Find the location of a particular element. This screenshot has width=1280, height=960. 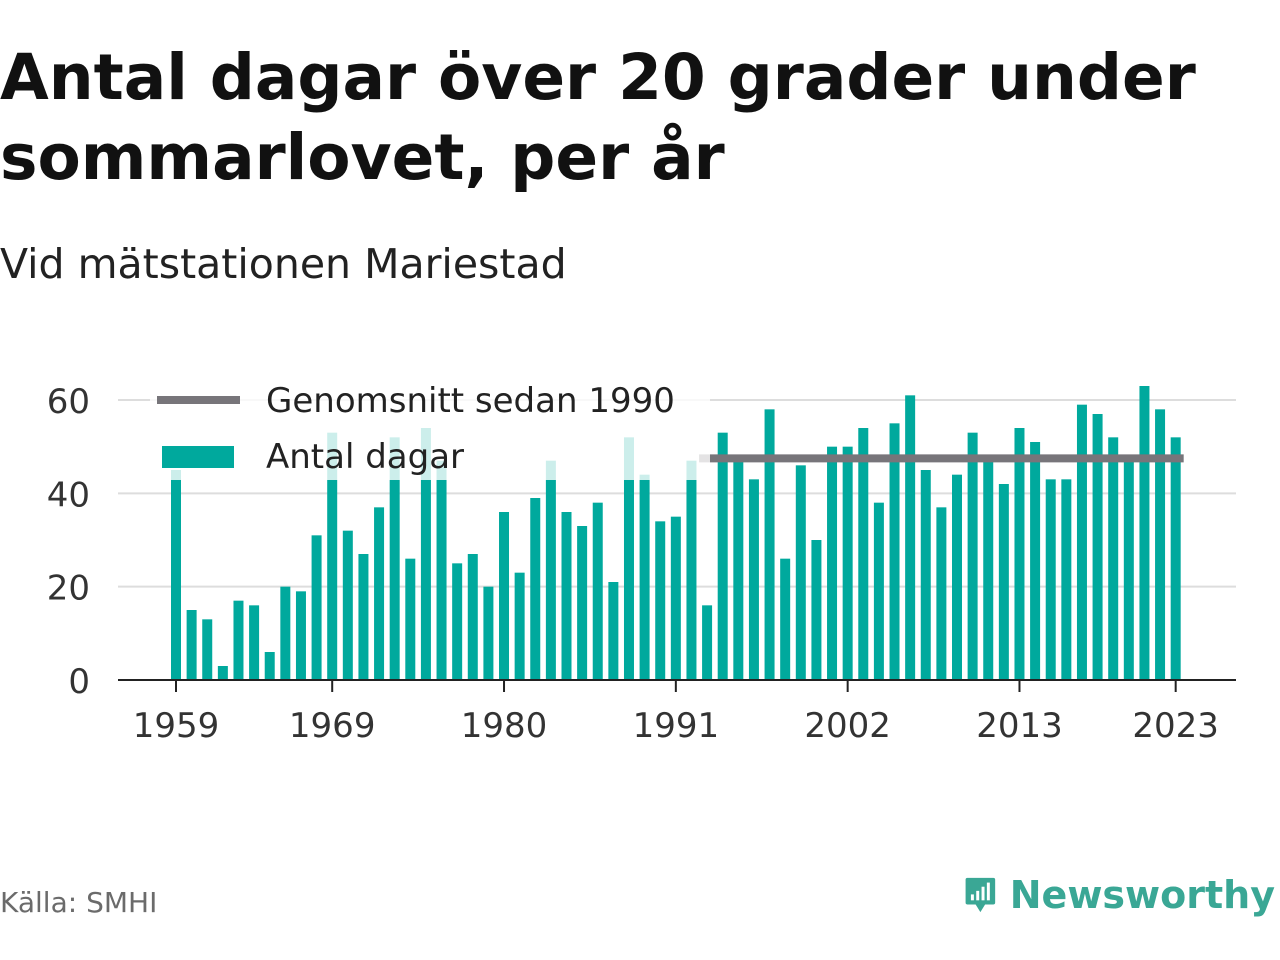

bar-1969 is located at coordinates (332, 556).